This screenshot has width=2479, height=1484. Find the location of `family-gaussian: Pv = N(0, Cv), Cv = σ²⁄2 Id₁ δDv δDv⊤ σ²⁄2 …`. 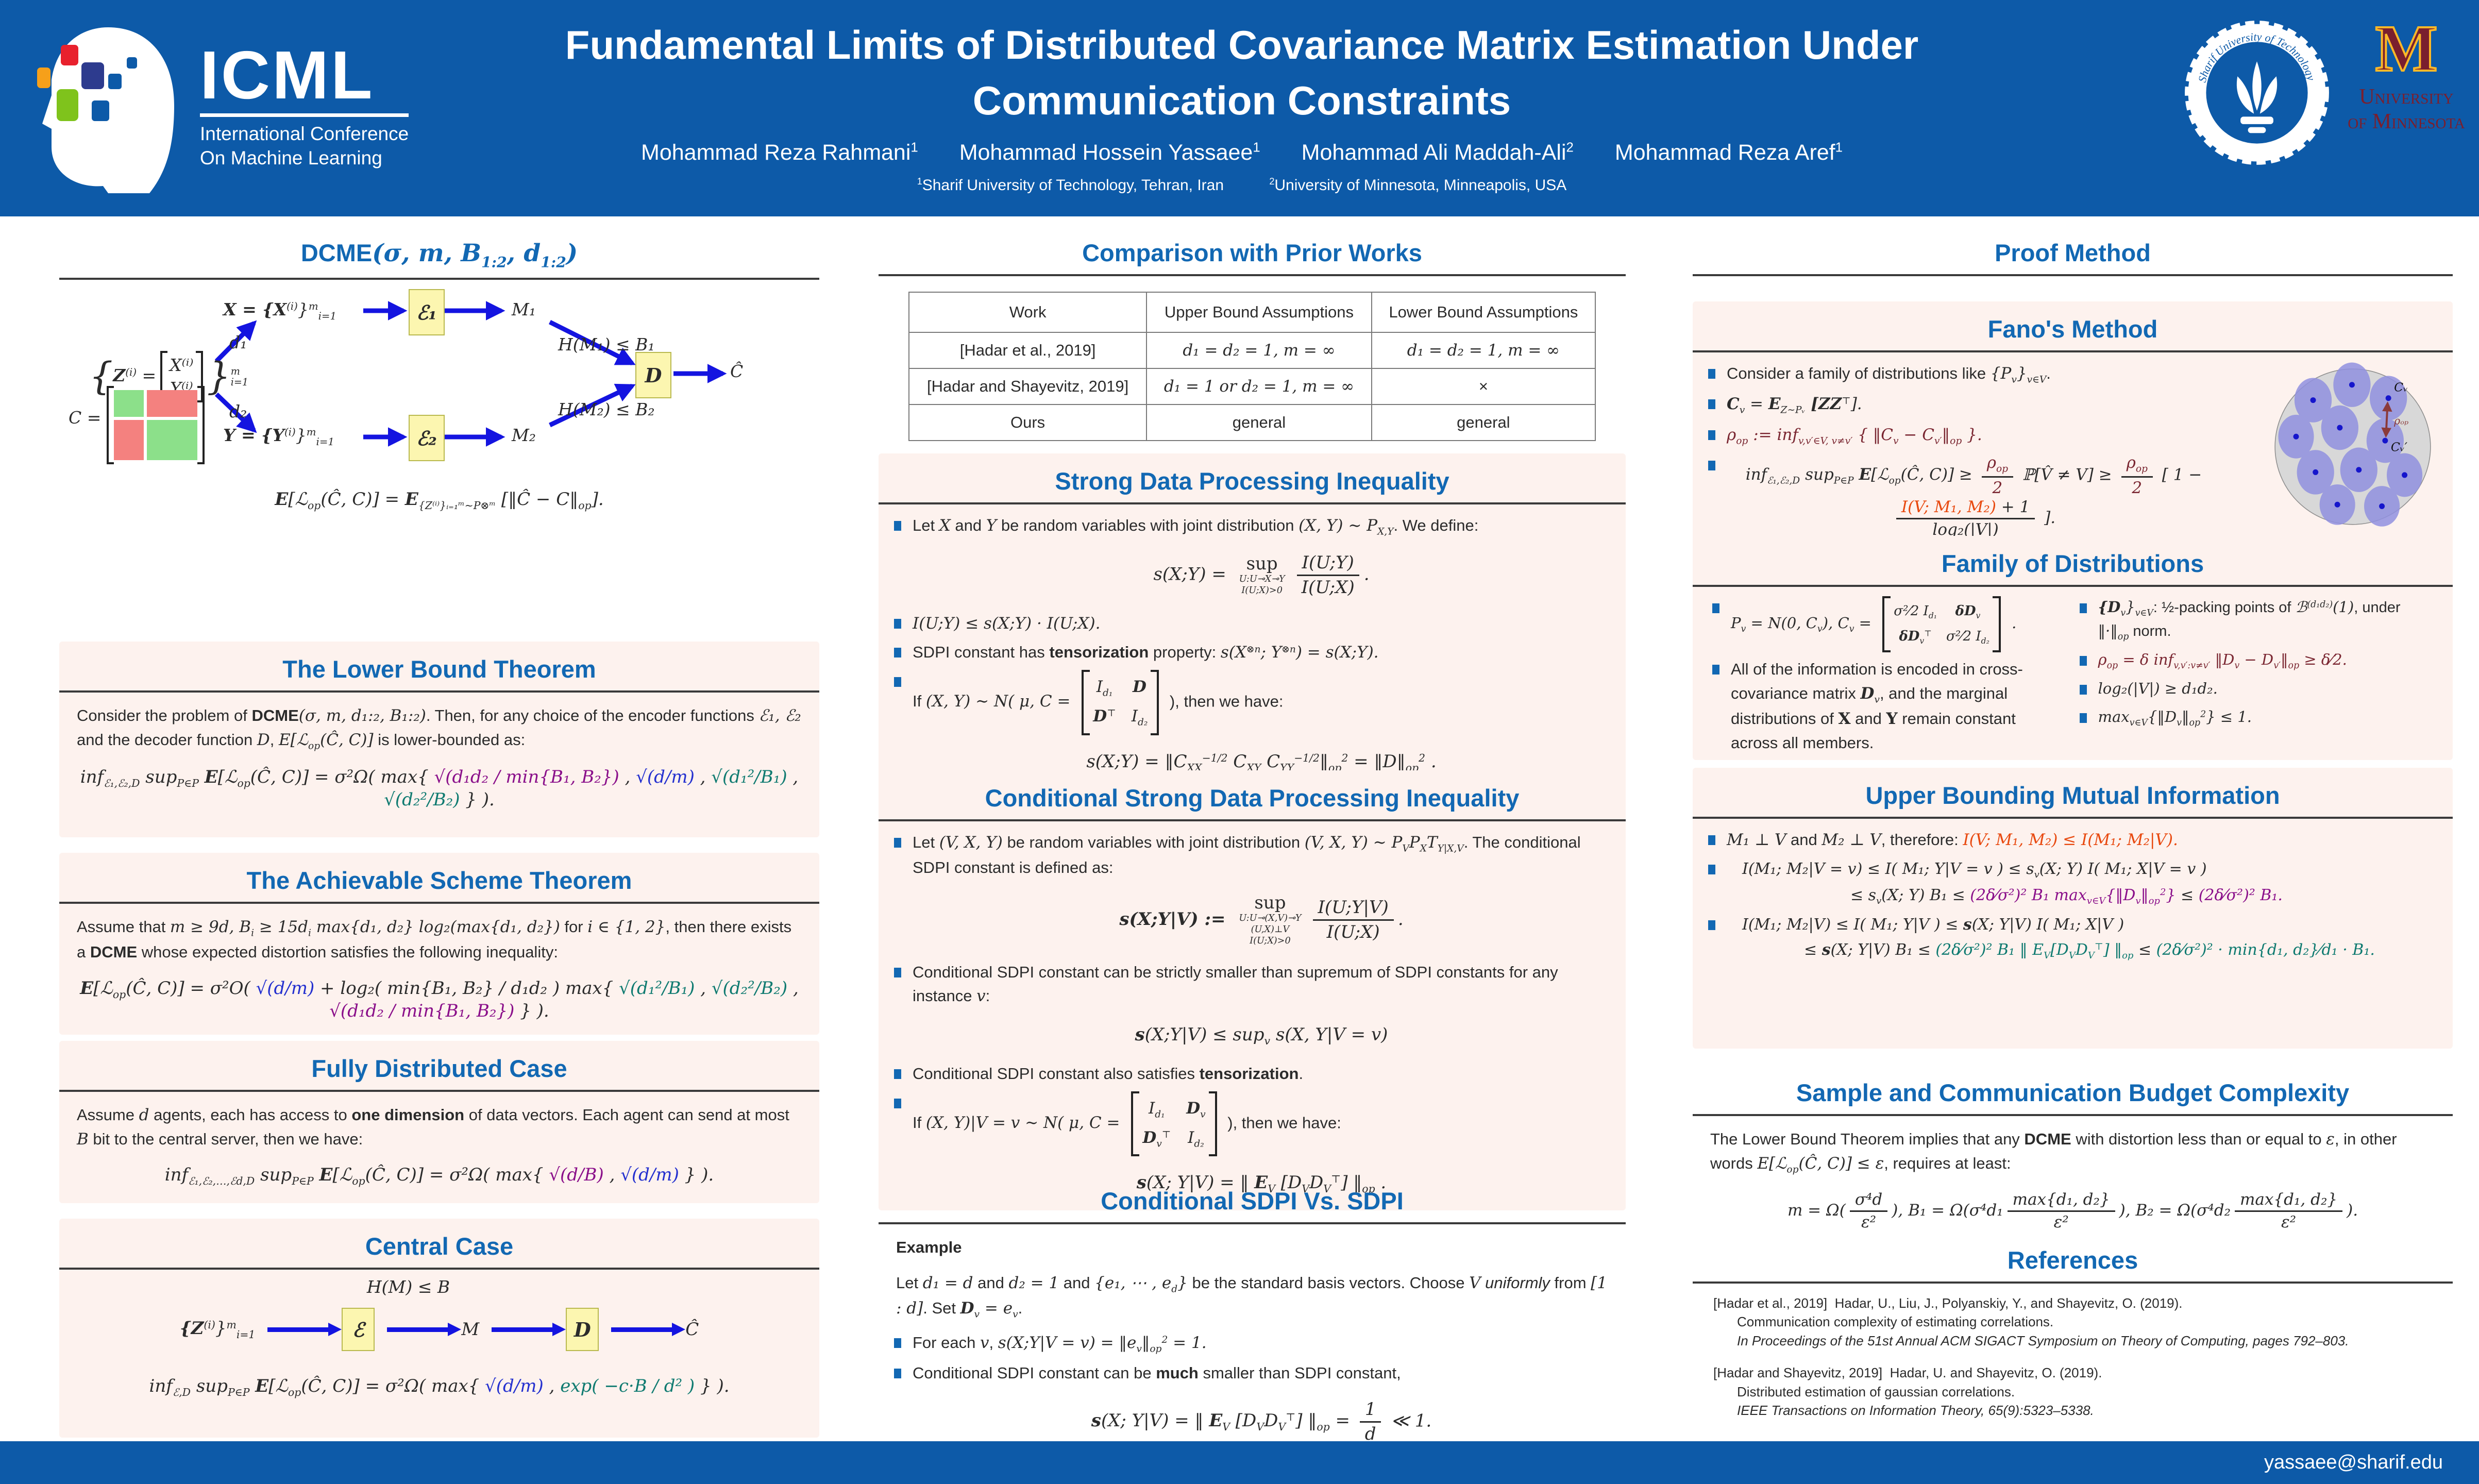

family-gaussian: Pv = N(0, Cv), Cv = σ²⁄2 Id₁ δDv δDv⊤ σ²⁄2 … is located at coordinates (1881, 624).